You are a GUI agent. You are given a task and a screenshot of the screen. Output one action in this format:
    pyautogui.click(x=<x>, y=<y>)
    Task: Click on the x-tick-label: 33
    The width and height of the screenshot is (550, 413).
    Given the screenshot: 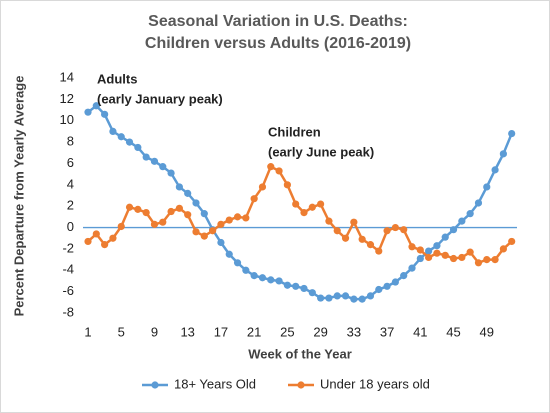 What is the action you would take?
    pyautogui.click(x=354, y=331)
    